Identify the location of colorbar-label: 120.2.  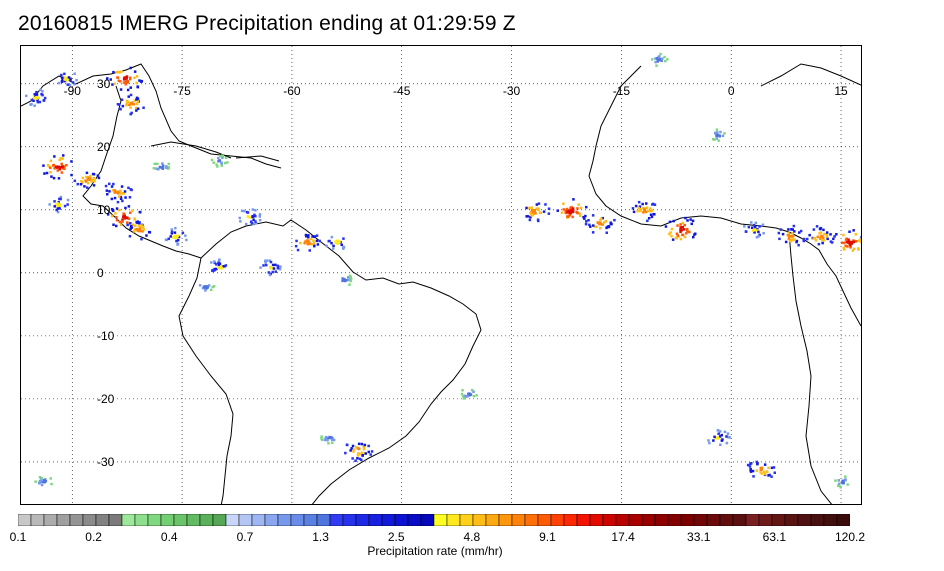
(850, 537).